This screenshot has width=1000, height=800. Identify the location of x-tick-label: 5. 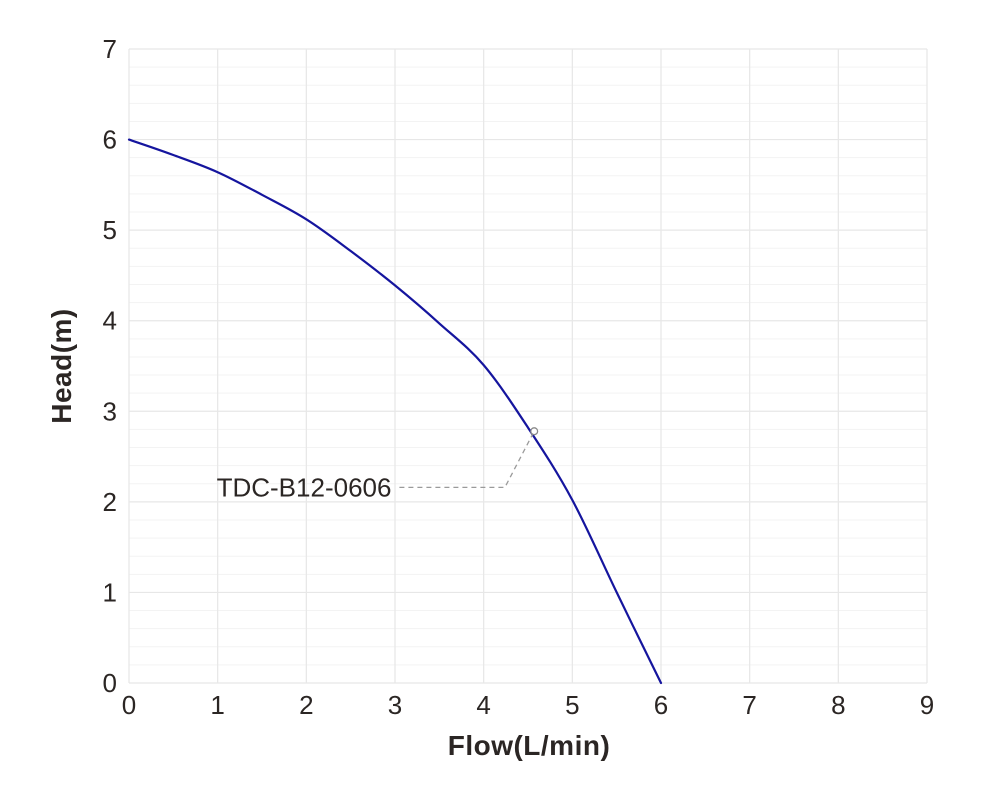
(572, 705).